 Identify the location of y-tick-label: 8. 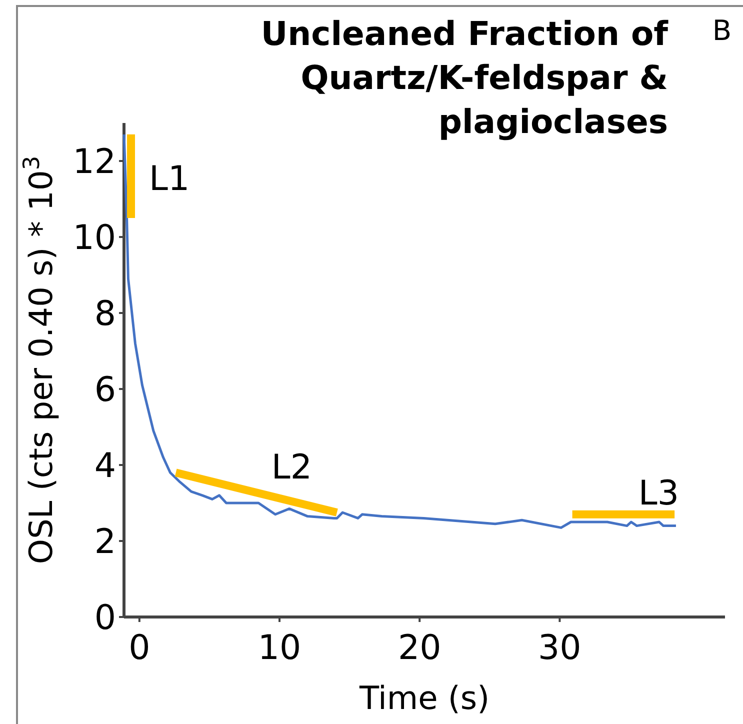
(105, 314).